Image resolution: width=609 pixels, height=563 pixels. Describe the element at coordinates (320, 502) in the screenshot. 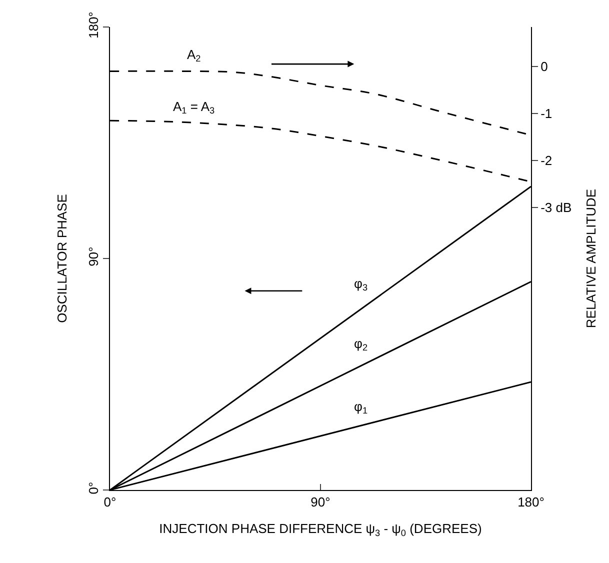

I see `x-tick-label: 90°` at that location.